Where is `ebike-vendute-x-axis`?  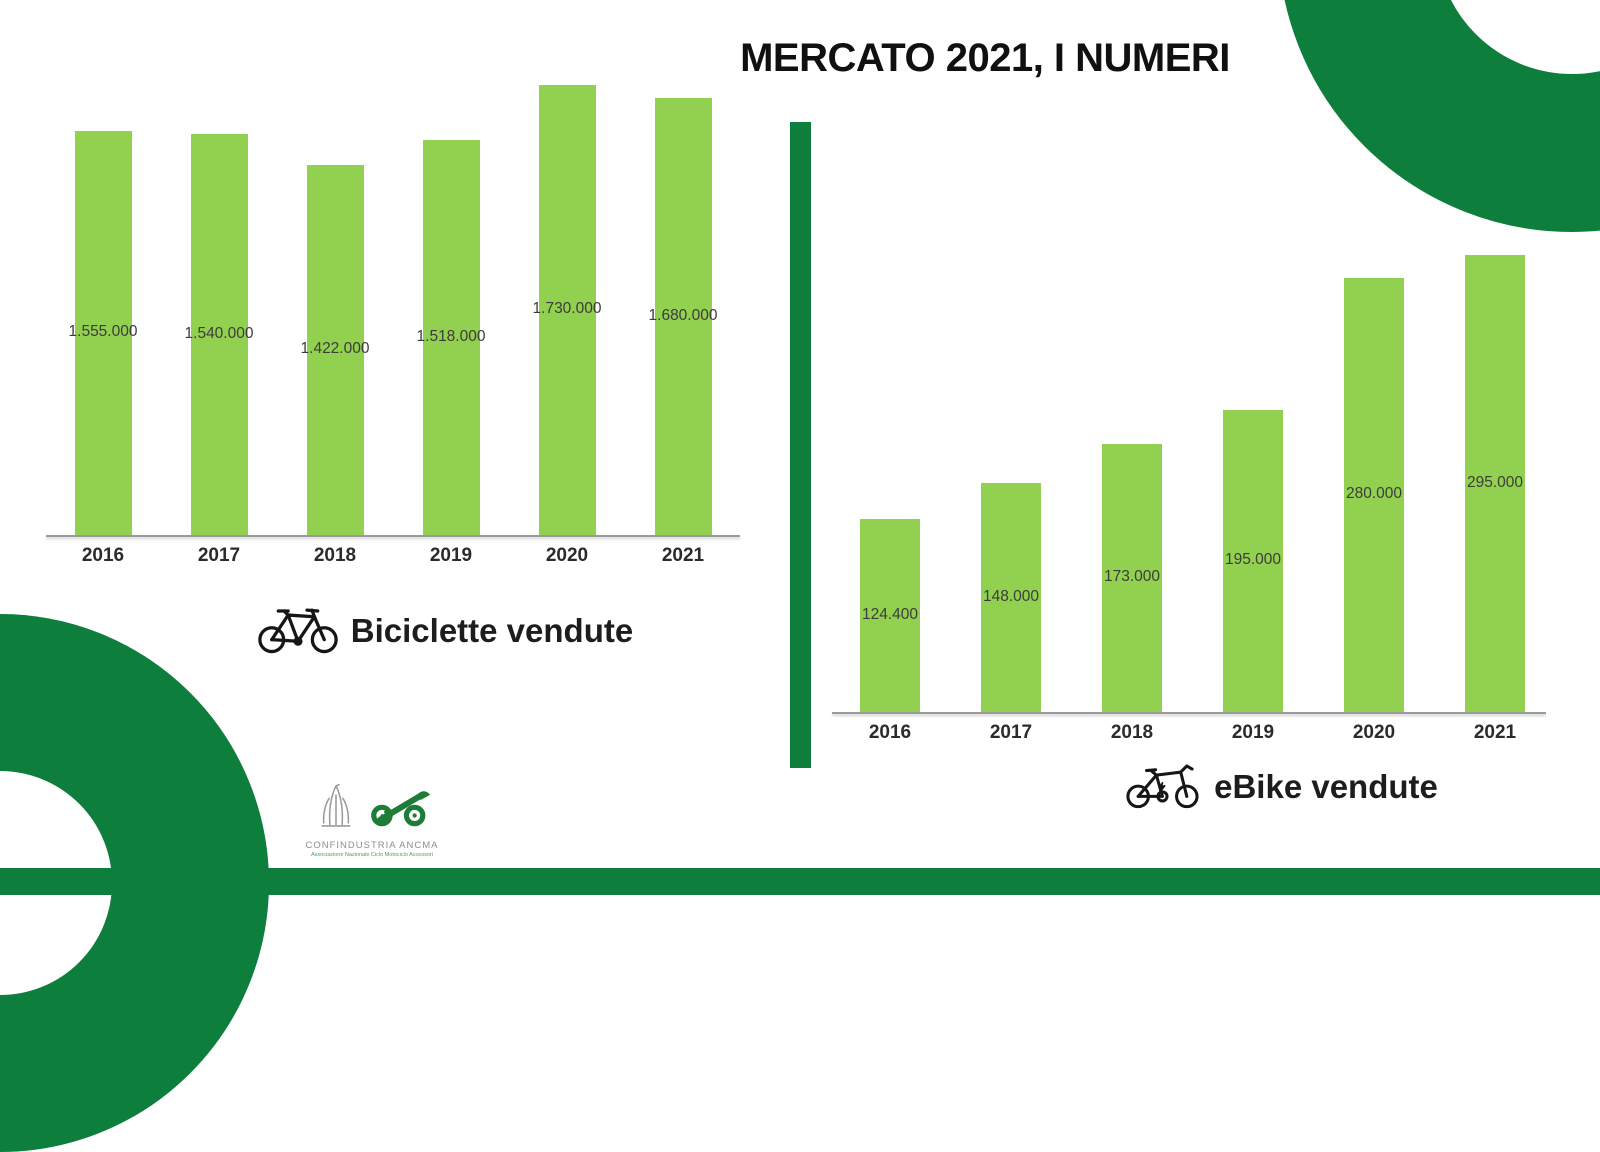
ebike-vendute-x-axis is located at coordinates (1189, 713).